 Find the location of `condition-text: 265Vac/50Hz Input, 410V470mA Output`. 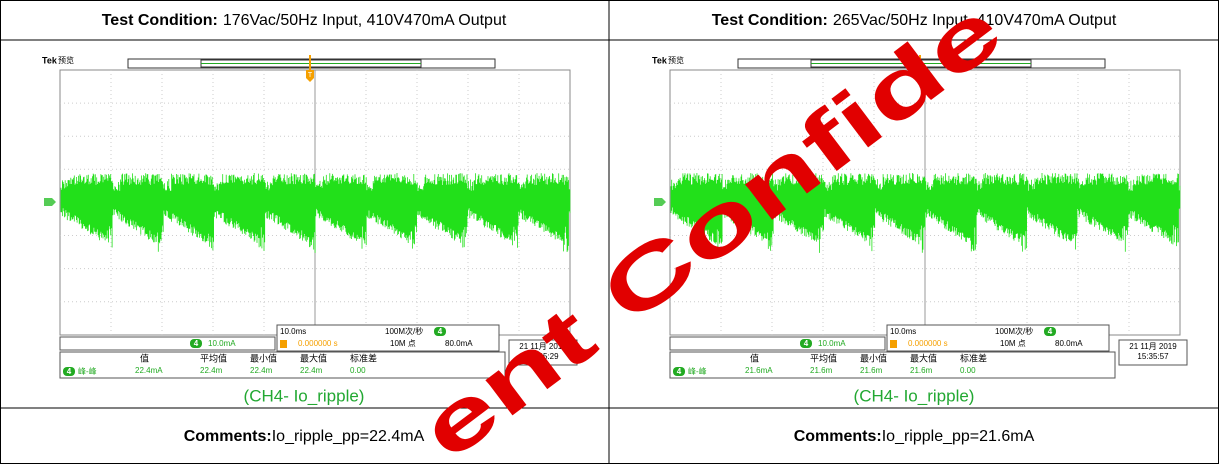

condition-text: 265Vac/50Hz Input, 410V470mA Output is located at coordinates (975, 20).